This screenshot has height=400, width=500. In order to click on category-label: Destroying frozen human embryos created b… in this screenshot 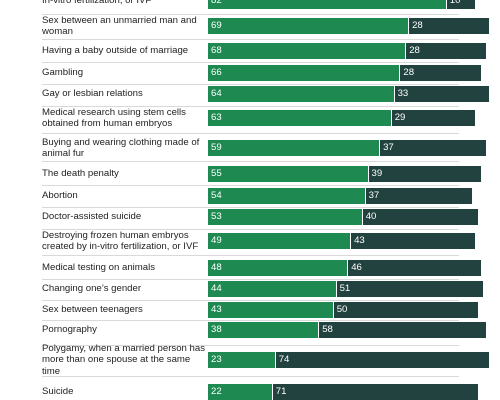, I will do `click(124, 241)`.